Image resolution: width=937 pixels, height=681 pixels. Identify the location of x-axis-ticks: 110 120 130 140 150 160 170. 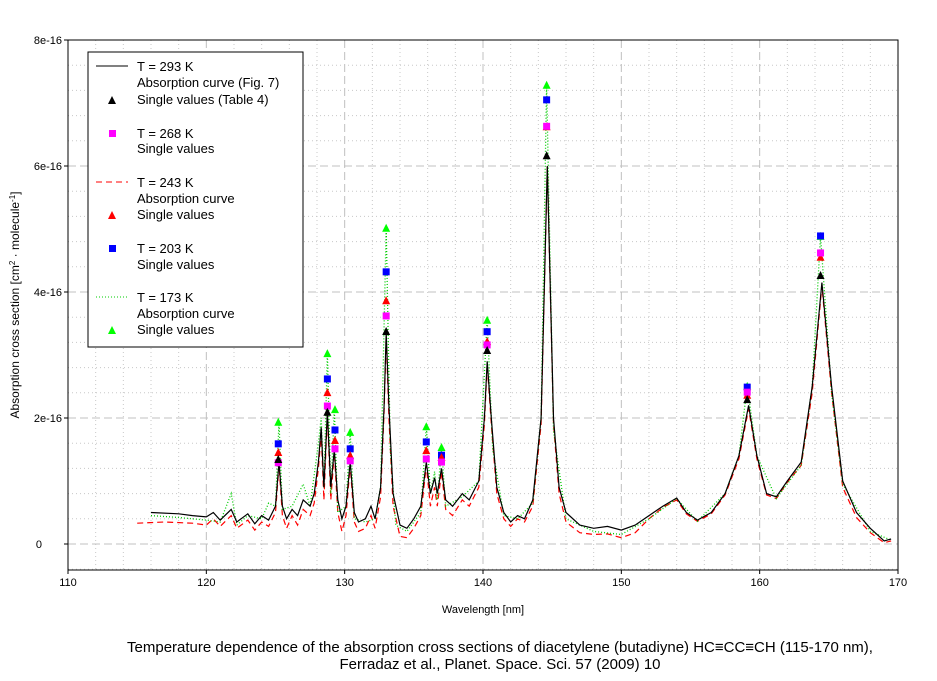
(483, 579).